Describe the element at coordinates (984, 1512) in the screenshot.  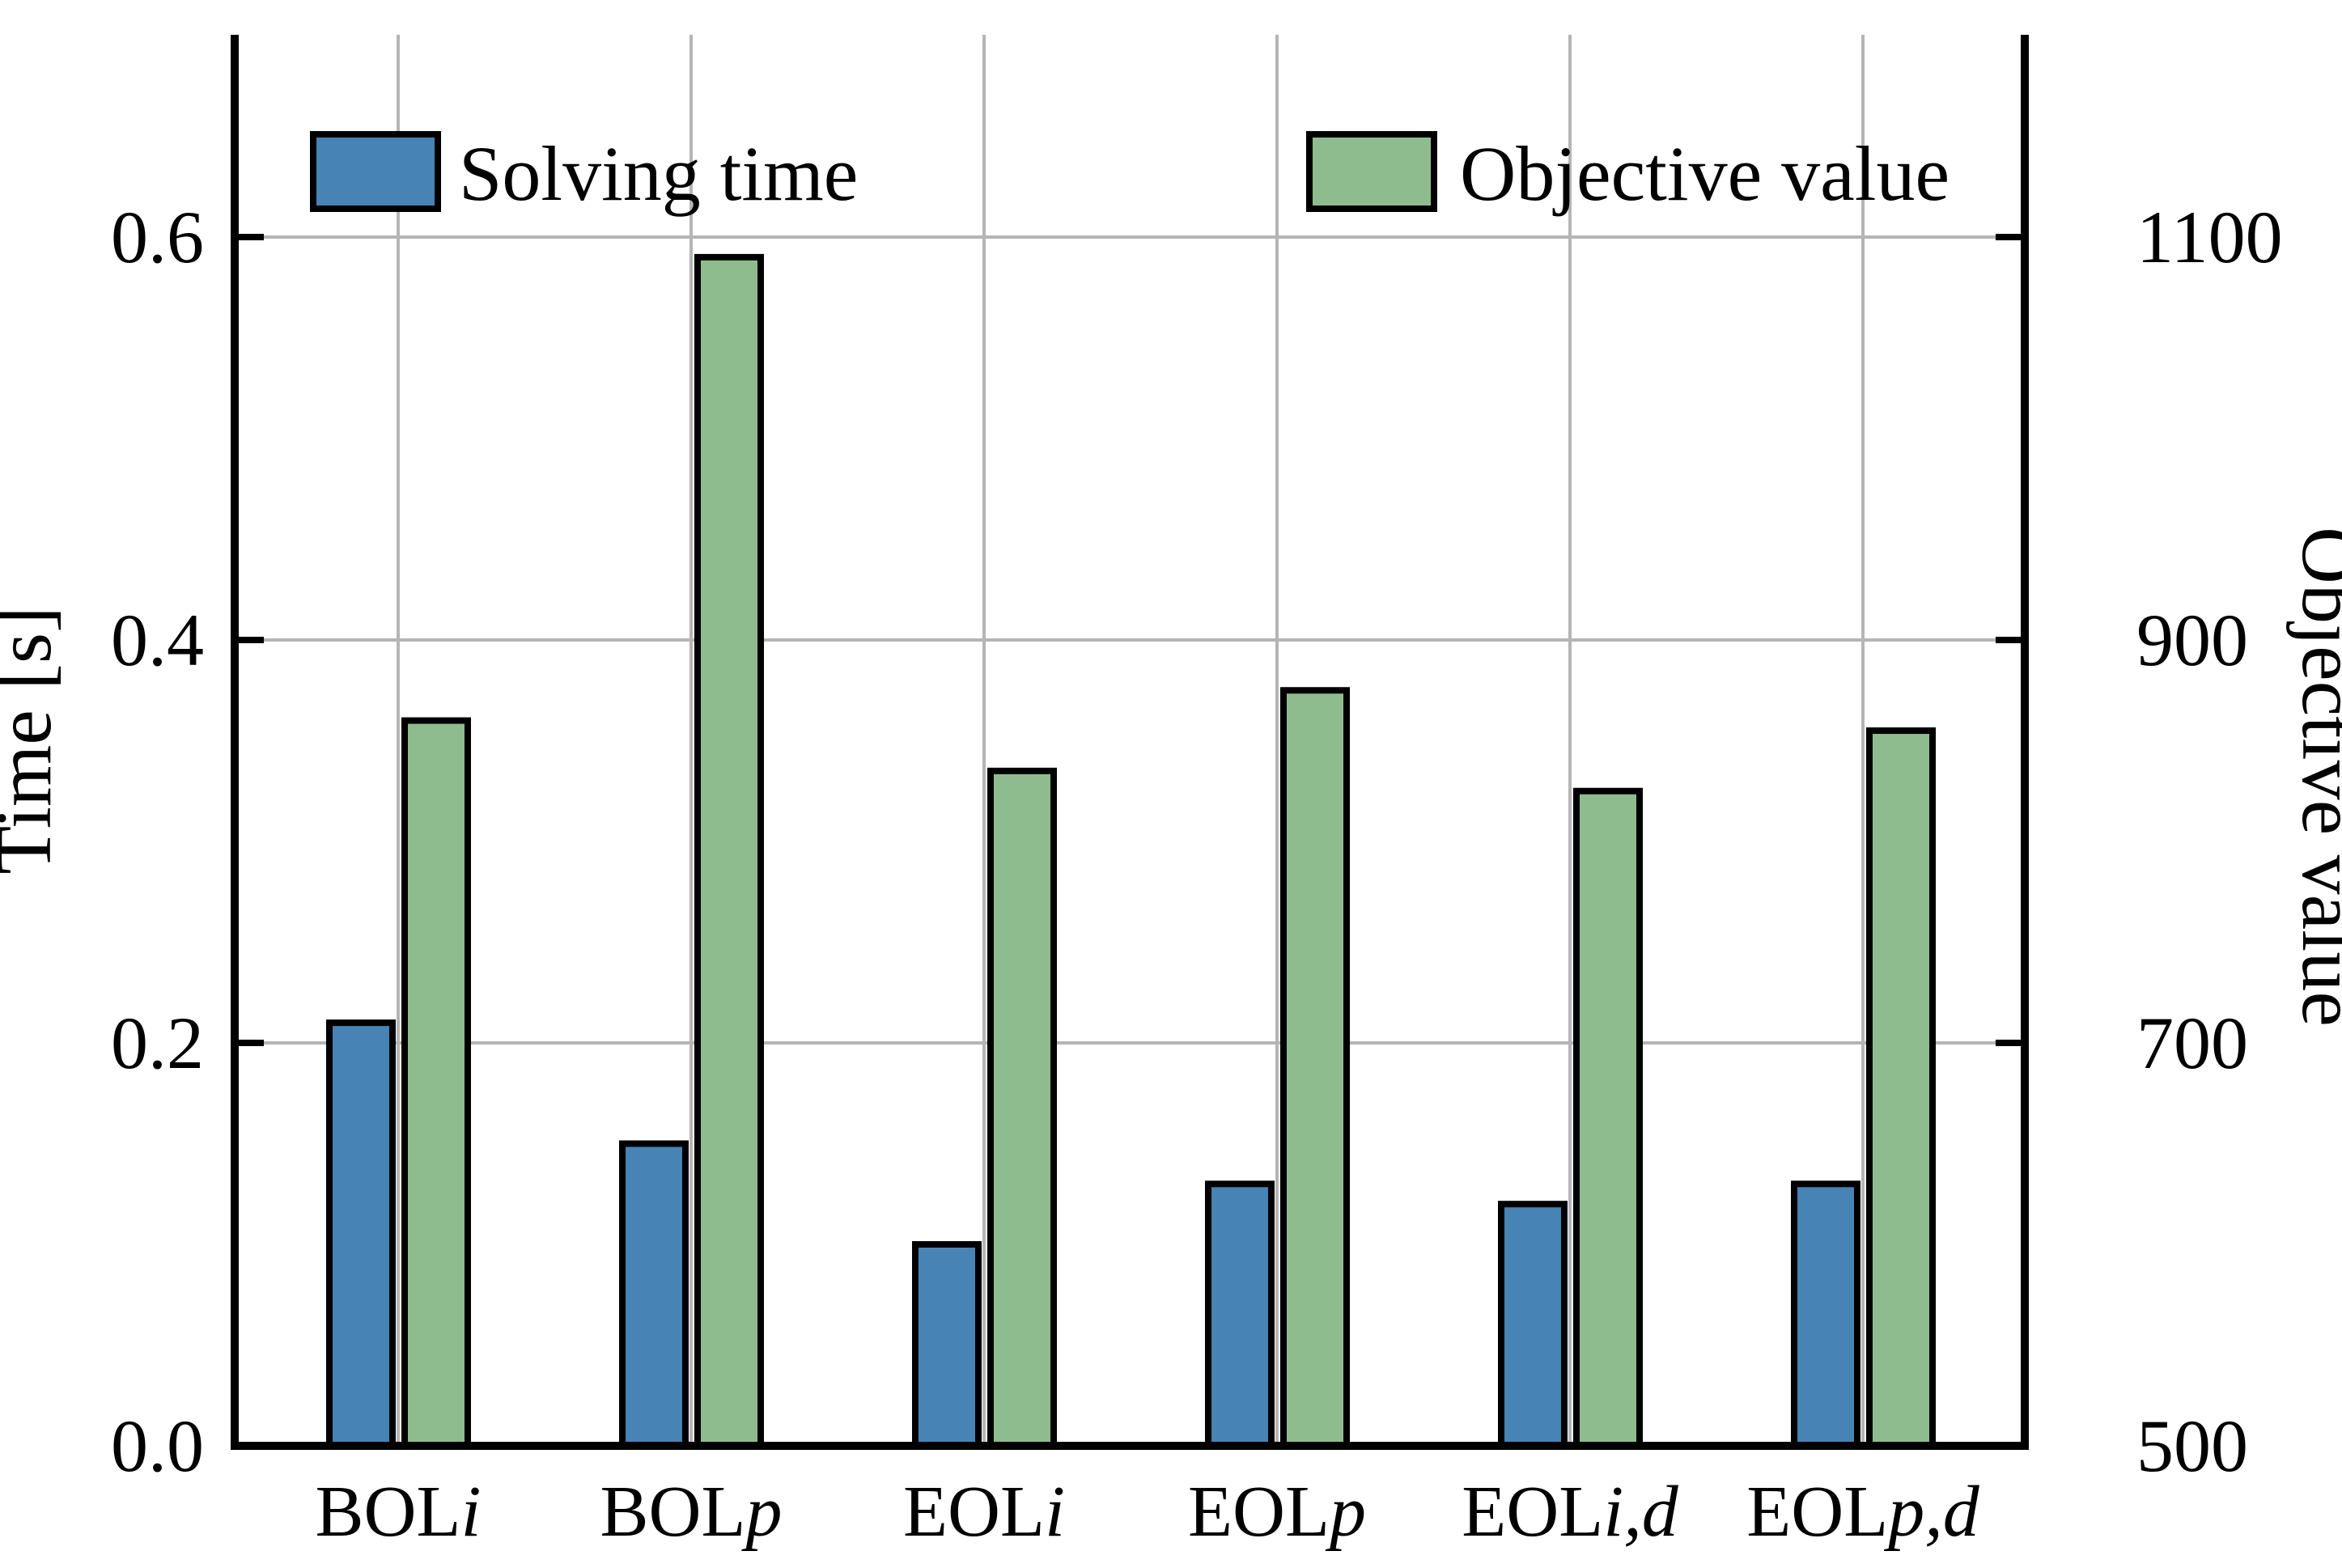
I see `x-tick-label-EOLi: EOLi` at that location.